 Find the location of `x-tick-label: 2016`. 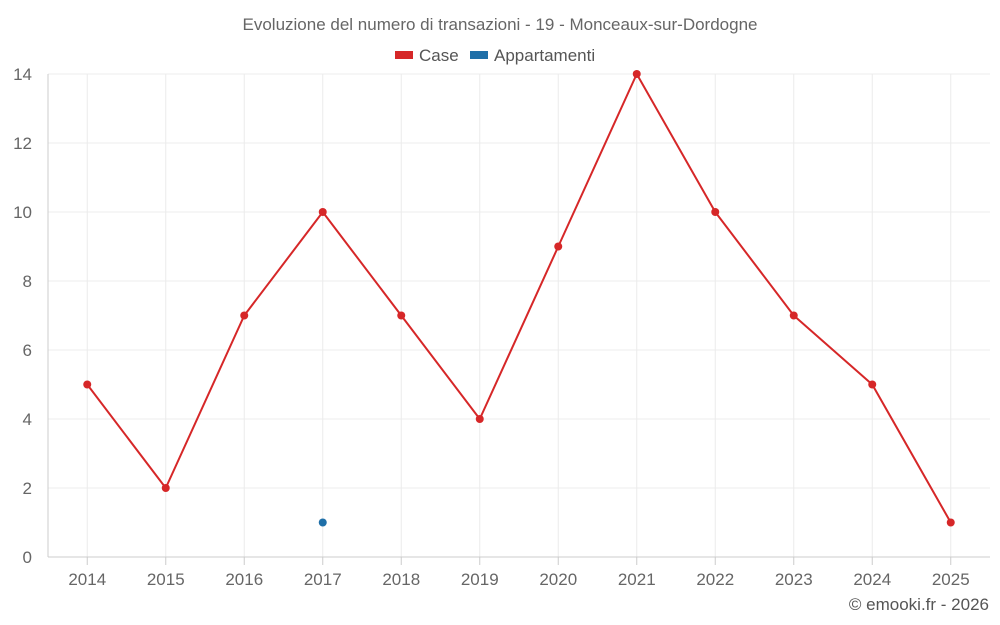

x-tick-label: 2016 is located at coordinates (244, 579).